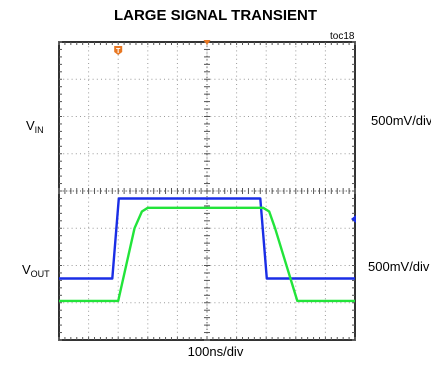 Image resolution: width=431 pixels, height=368 pixels. Describe the element at coordinates (342, 36) in the screenshot. I see `figure-tag: toc18` at that location.